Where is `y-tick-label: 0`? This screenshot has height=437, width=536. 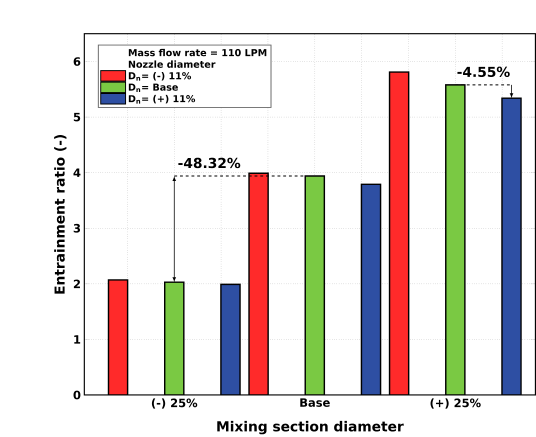
y-tick-label: 0 is located at coordinates (77, 395).